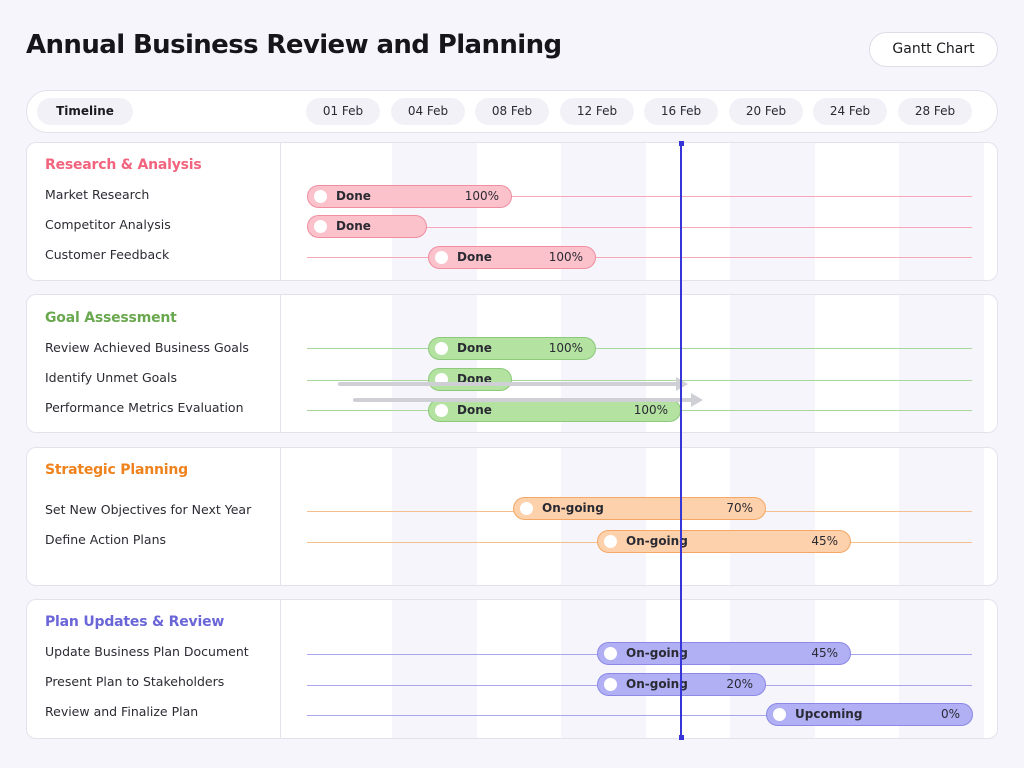 The height and width of the screenshot is (768, 1024). I want to click on task-name: Market Research, so click(97, 194).